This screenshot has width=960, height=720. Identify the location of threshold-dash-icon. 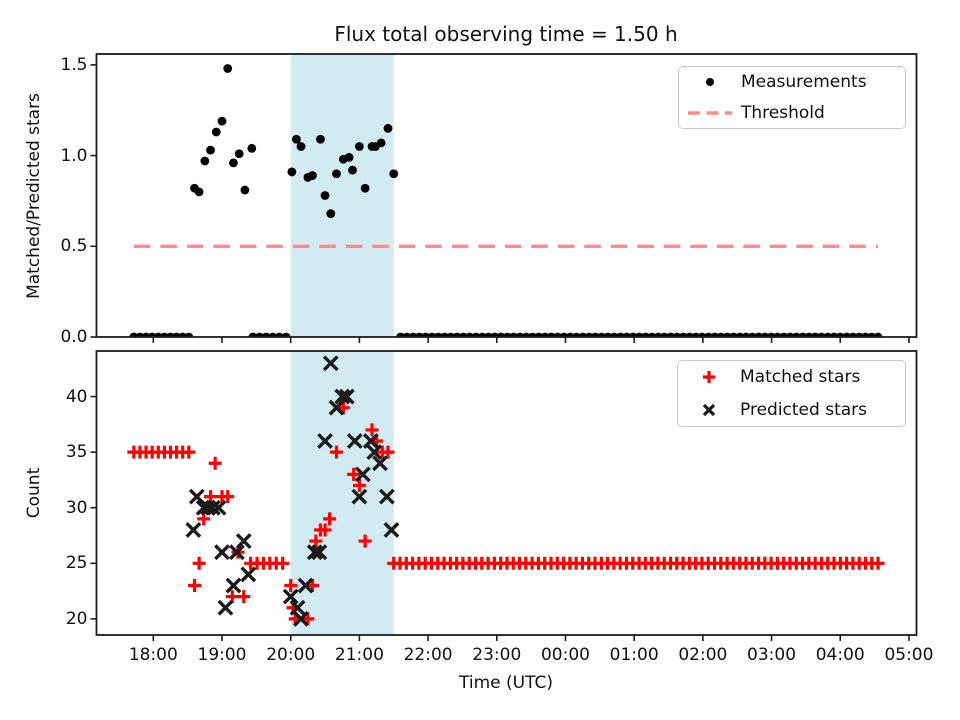
(710, 113).